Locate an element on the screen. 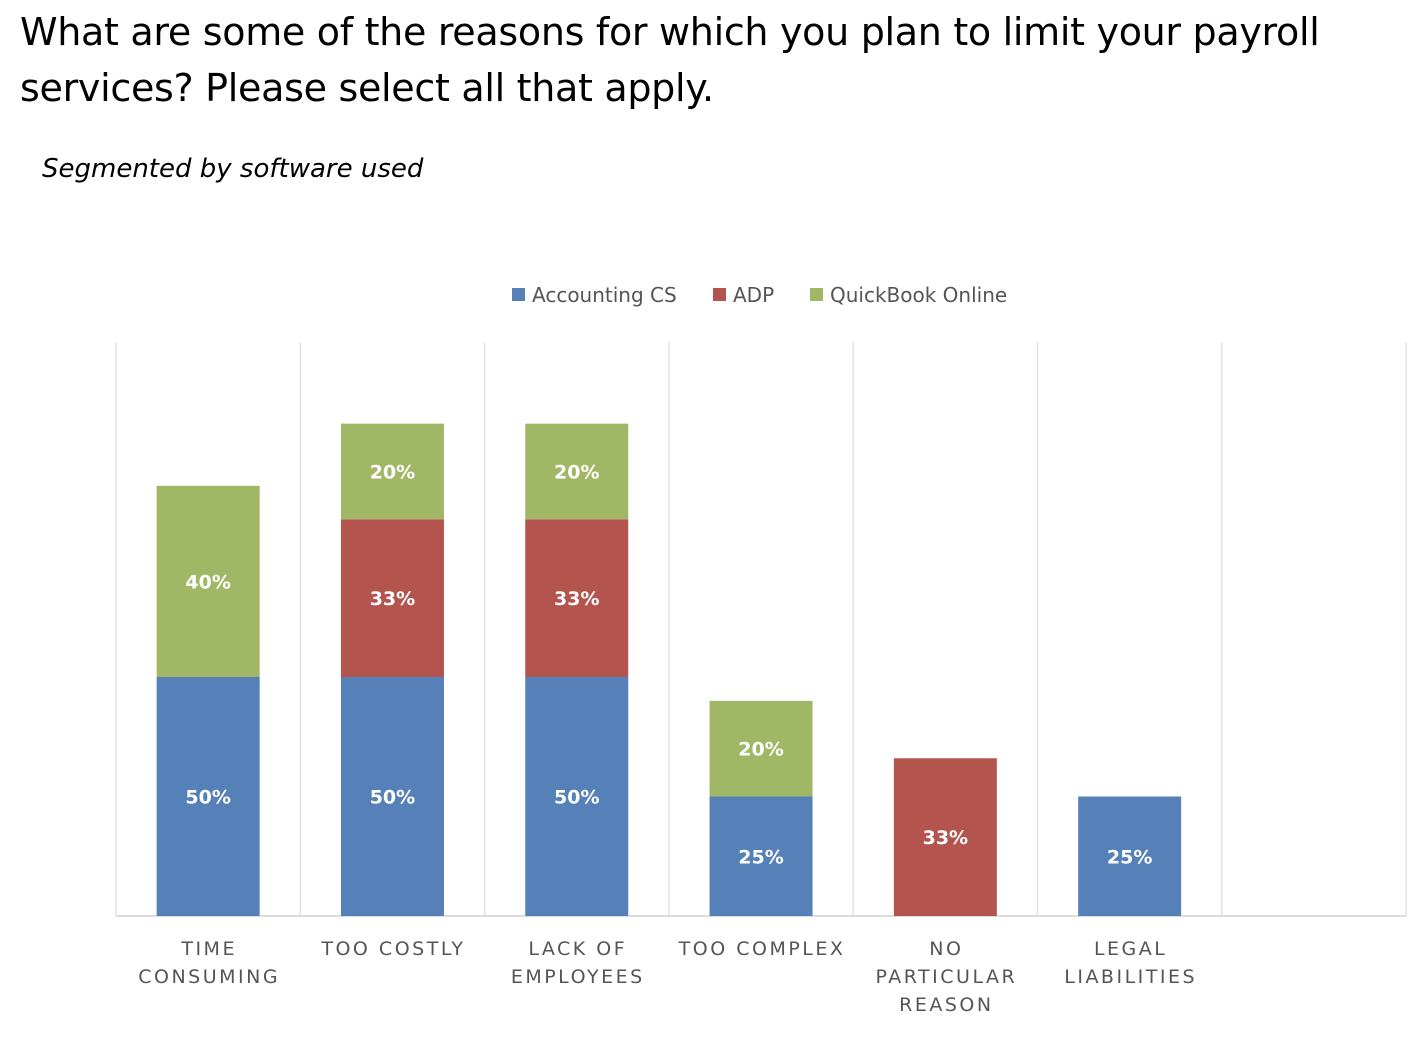 Image resolution: width=1428 pixels, height=1042 pixels. category-label: TOO COMPLEX is located at coordinates (762, 949).